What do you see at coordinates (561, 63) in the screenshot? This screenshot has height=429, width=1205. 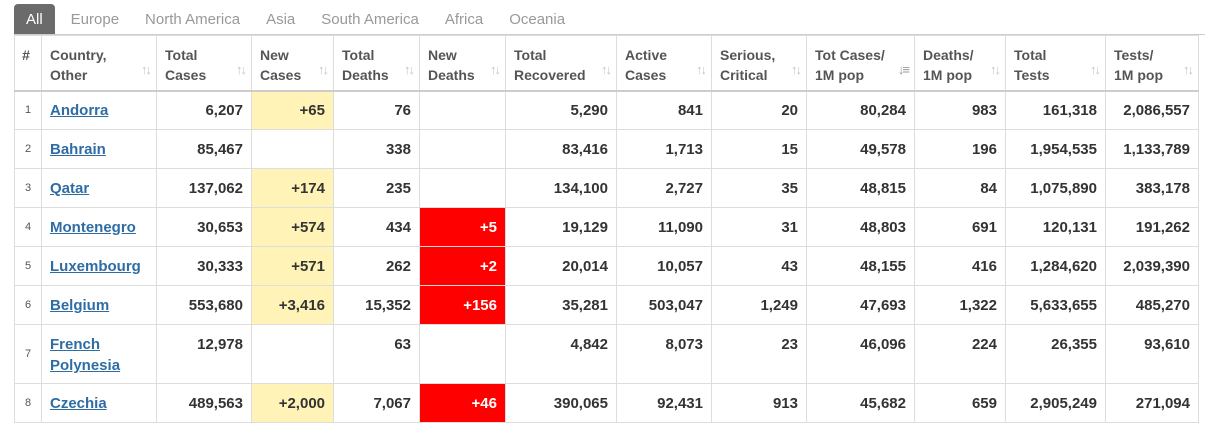 I see `column-header-total-recovered: Total Recovered ↑↓` at bounding box center [561, 63].